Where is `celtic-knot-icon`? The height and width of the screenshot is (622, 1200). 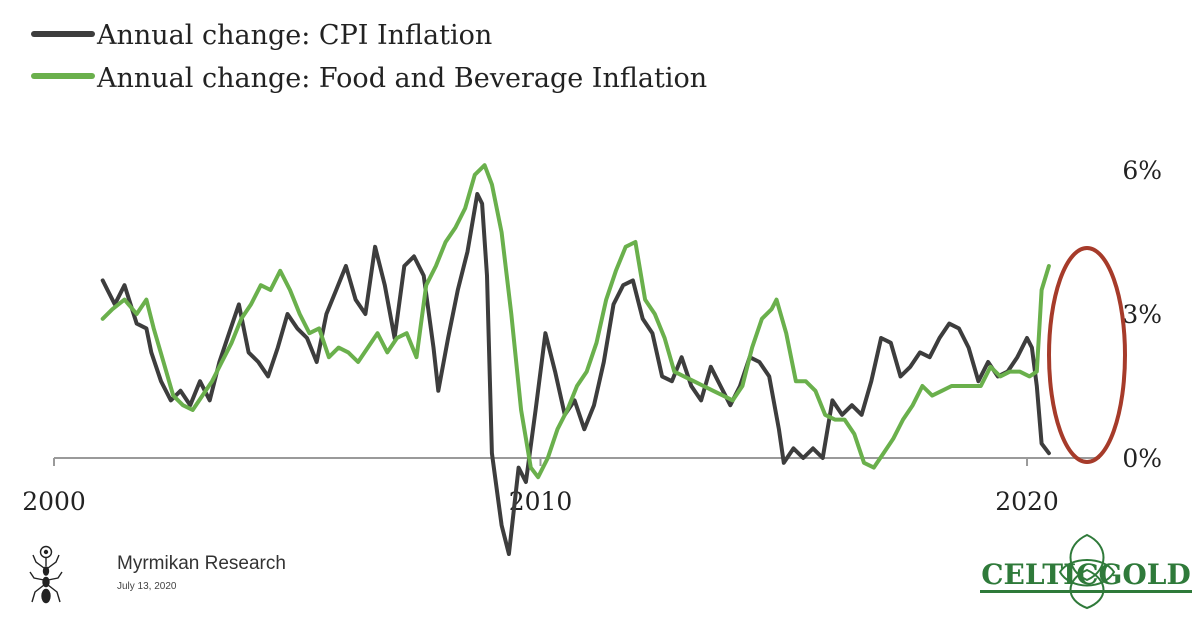
celtic-knot-icon is located at coordinates (1087, 571).